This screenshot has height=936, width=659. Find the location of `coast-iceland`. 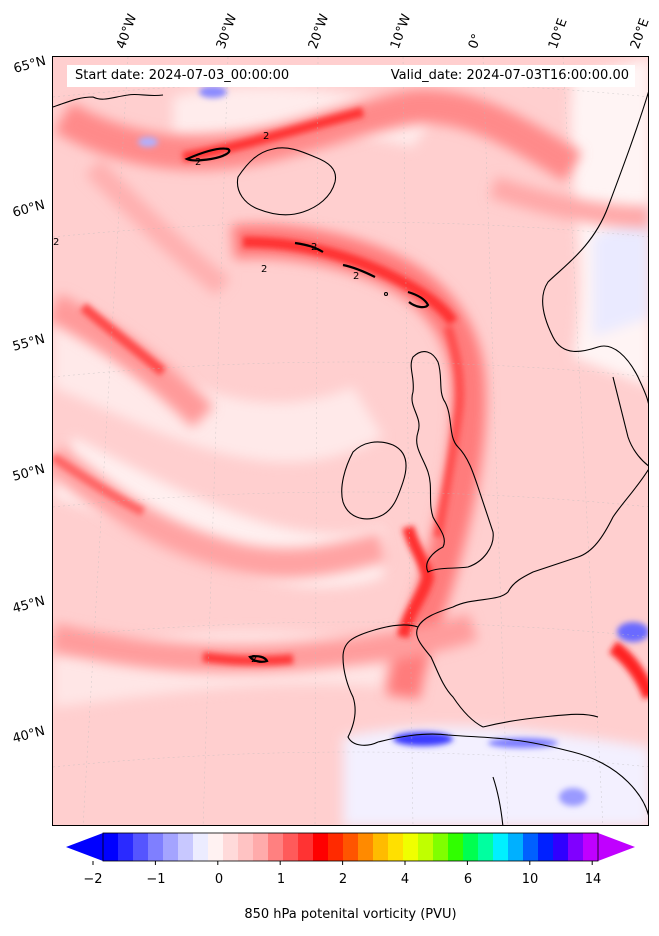

coast-iceland is located at coordinates (286, 181).